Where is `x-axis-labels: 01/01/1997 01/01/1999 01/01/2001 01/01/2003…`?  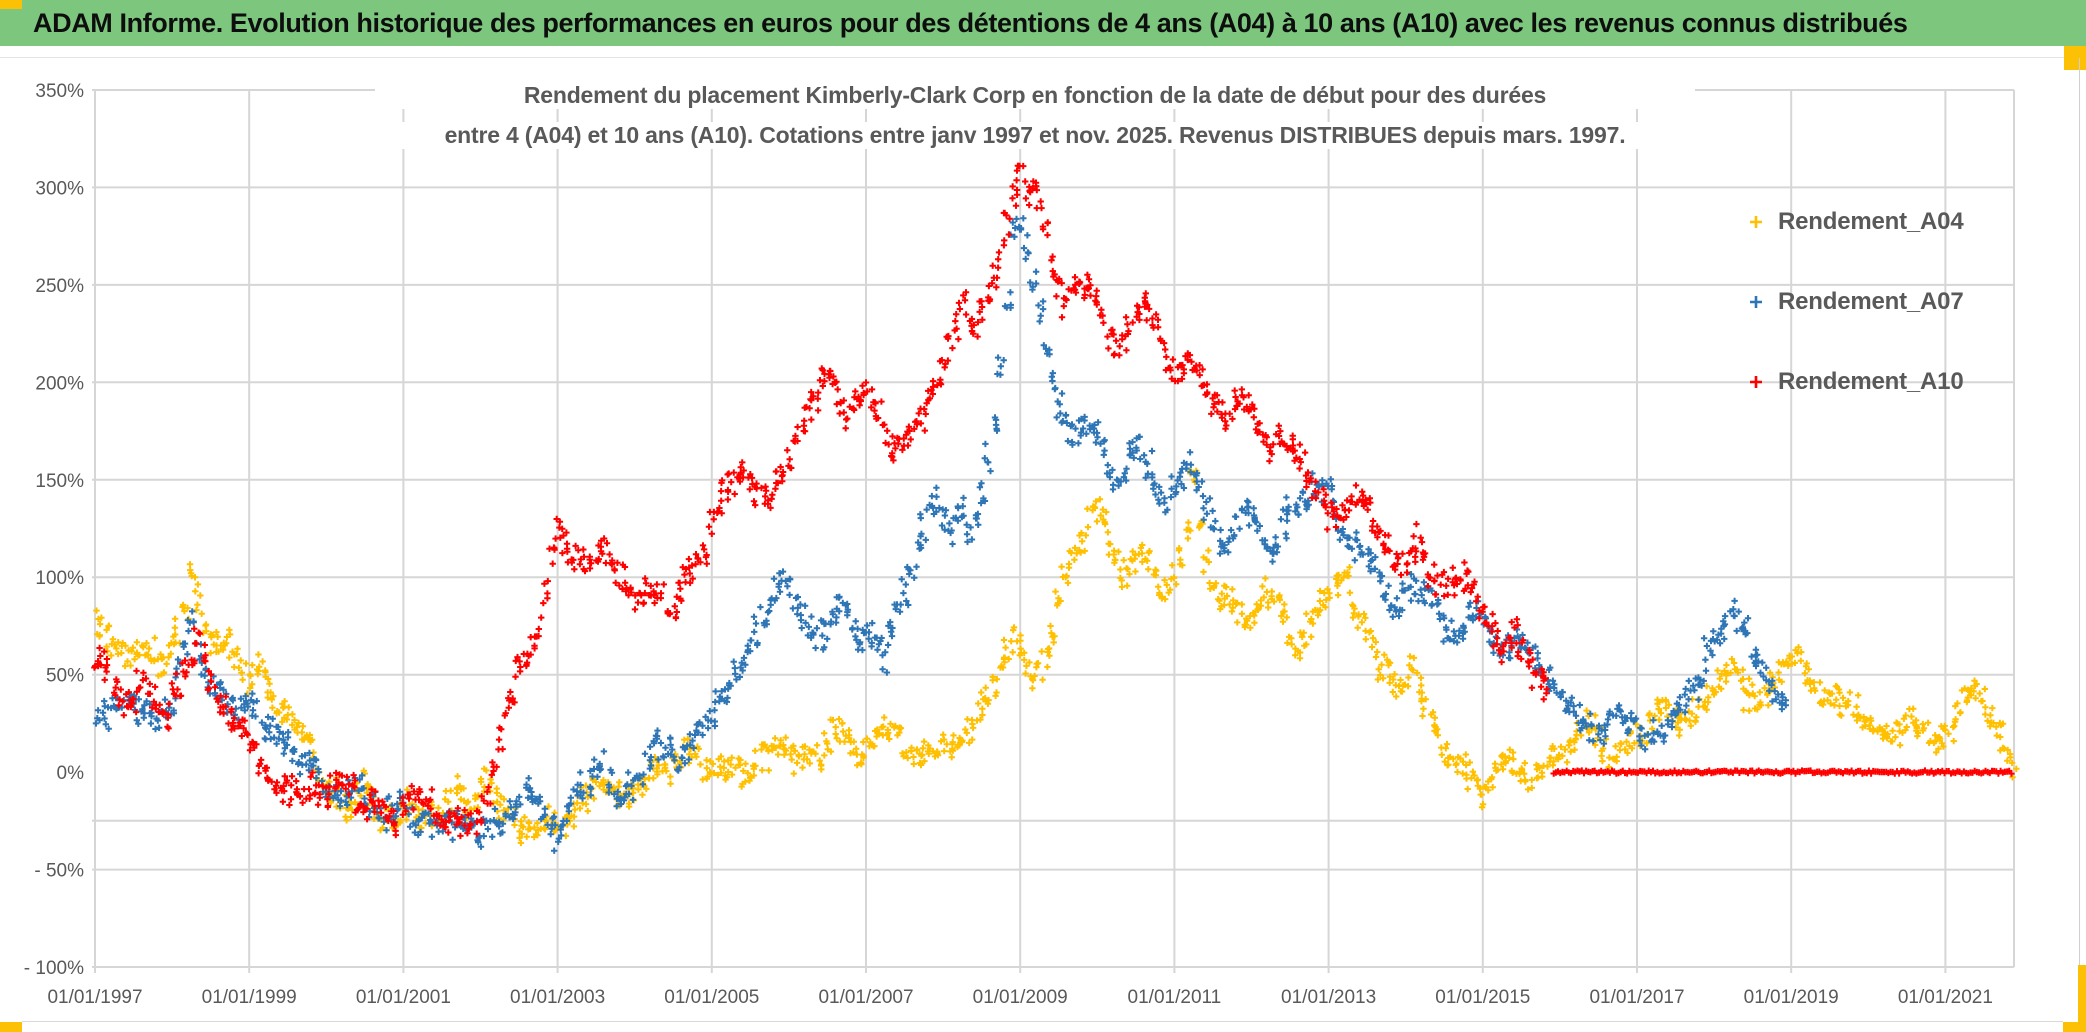
x-axis-labels: 01/01/1997 01/01/1999 01/01/2001 01/01/2003… is located at coordinates (1019, 997).